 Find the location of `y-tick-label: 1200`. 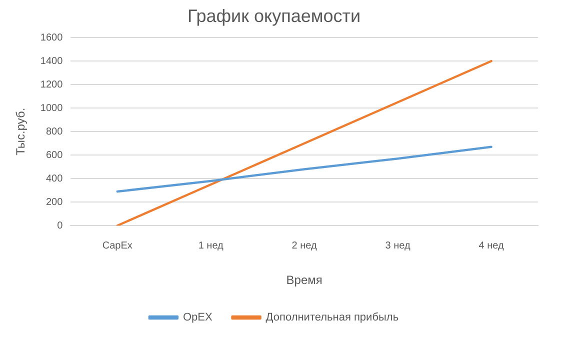

y-tick-label: 1200 is located at coordinates (52, 84).